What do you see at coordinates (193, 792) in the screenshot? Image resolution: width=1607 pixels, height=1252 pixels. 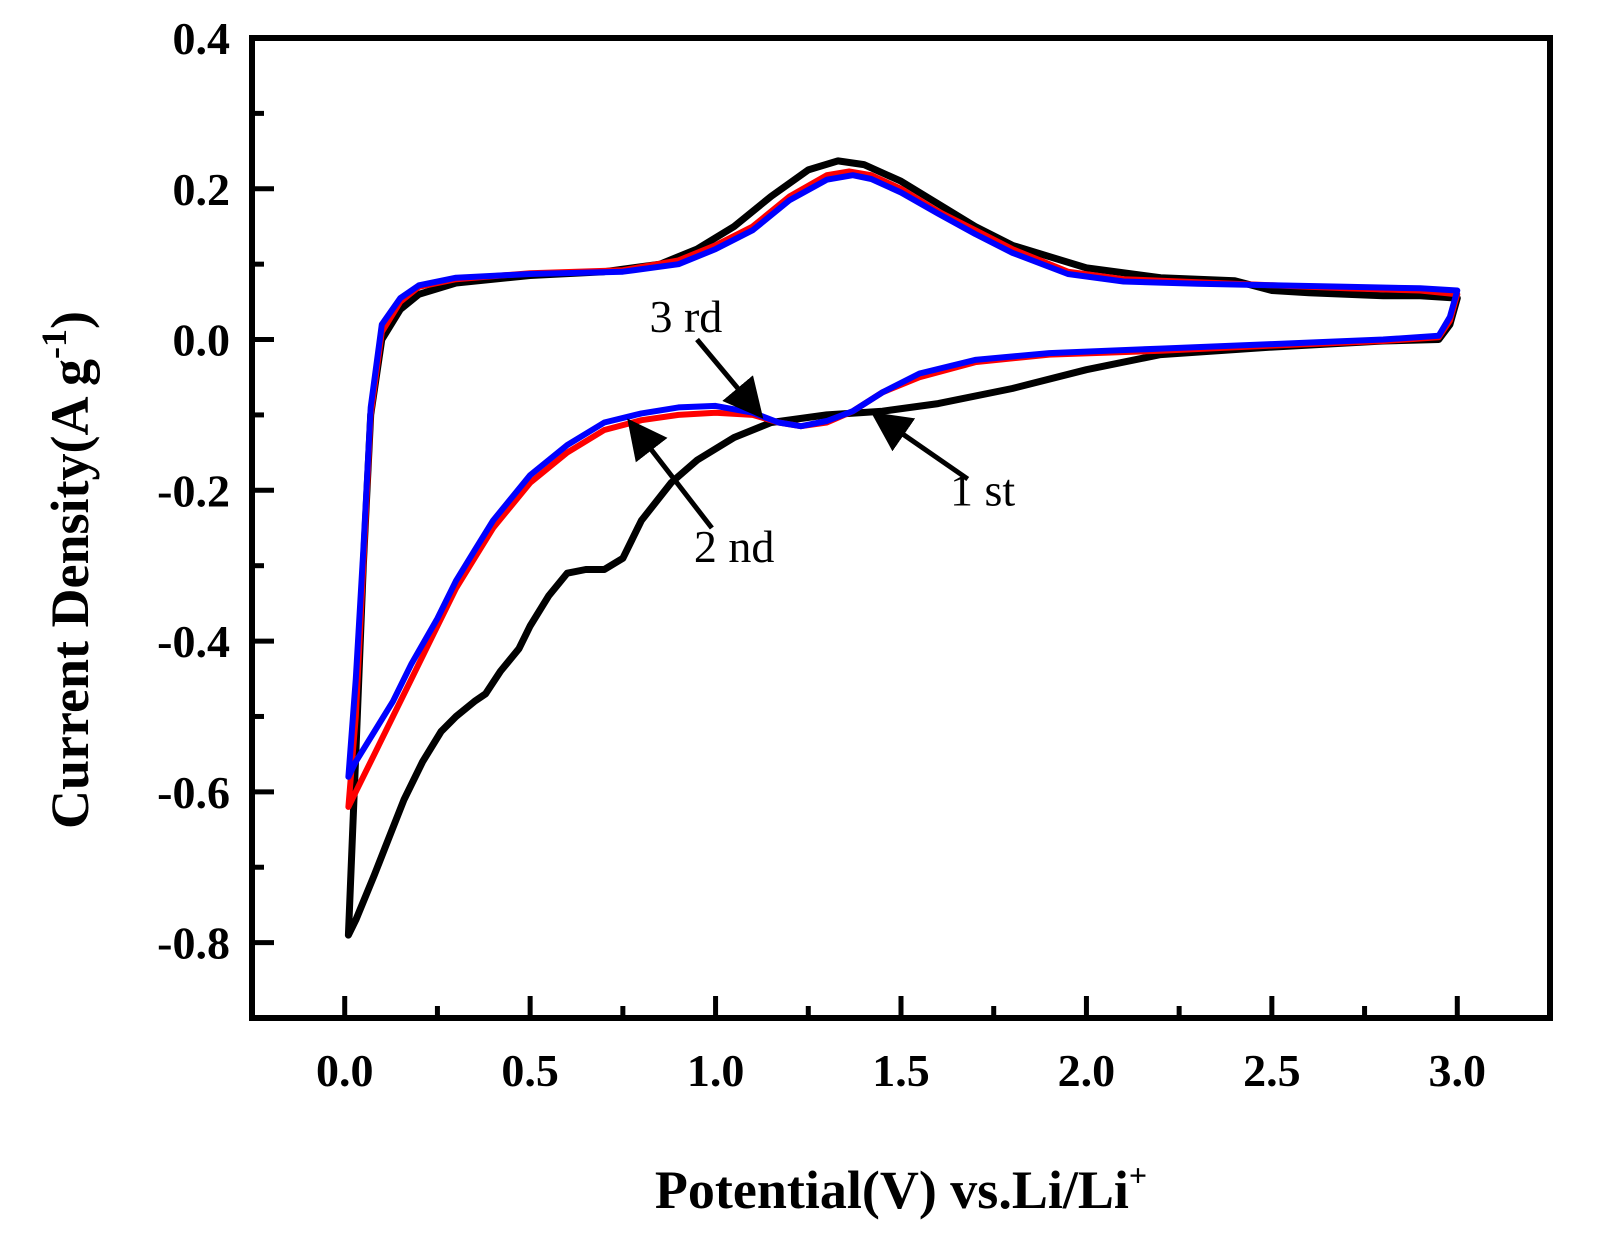 I see `y-tick-label: -0.6` at bounding box center [193, 792].